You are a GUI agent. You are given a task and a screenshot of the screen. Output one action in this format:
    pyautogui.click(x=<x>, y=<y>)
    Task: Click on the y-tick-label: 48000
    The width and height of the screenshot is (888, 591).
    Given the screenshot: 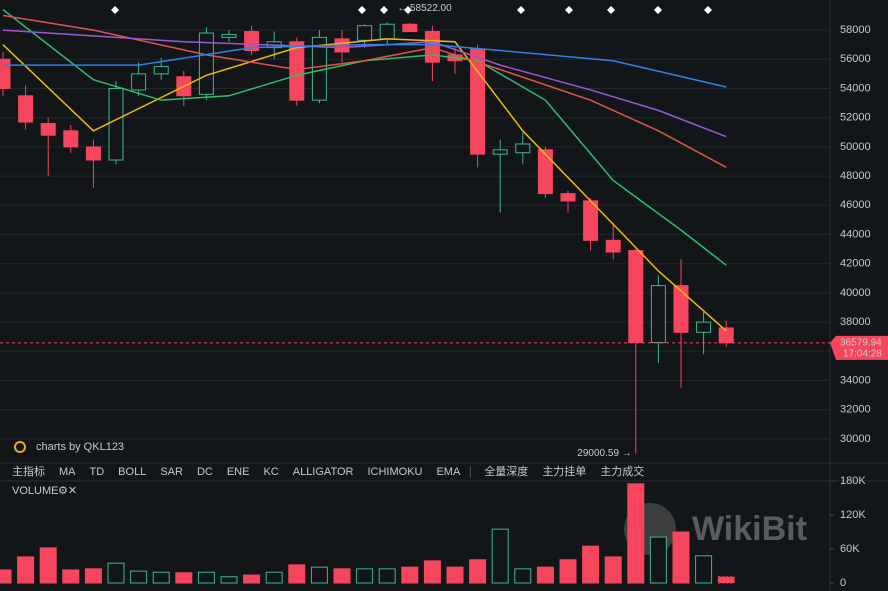 What is the action you would take?
    pyautogui.click(x=855, y=176)
    